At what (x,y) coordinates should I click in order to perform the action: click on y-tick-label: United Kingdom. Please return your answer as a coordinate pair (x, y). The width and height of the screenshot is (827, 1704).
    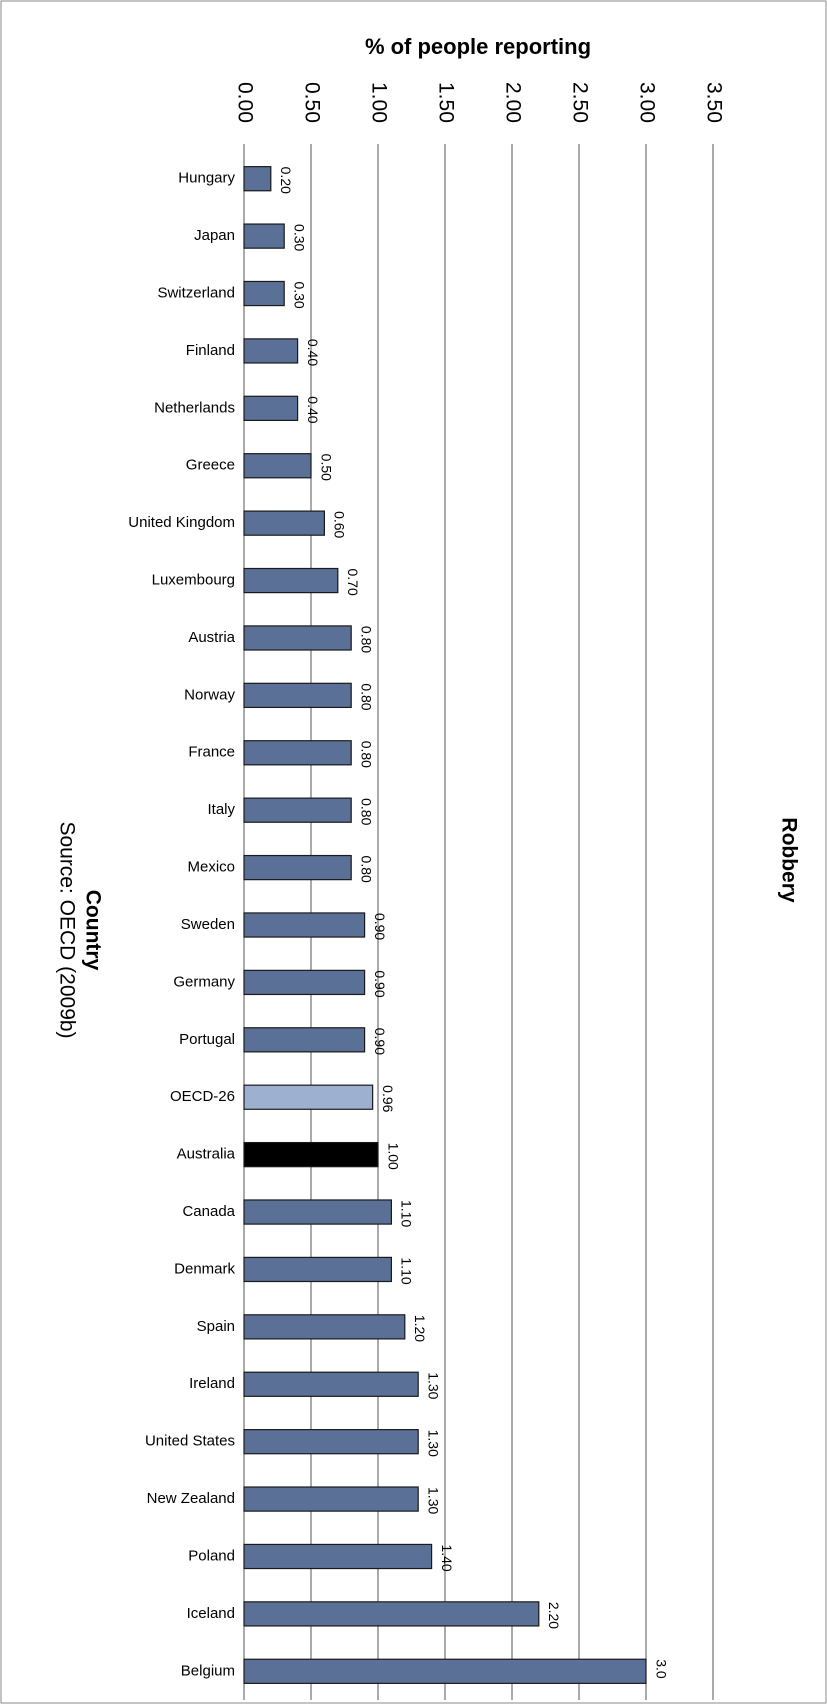
    Looking at the image, I should click on (181, 522).